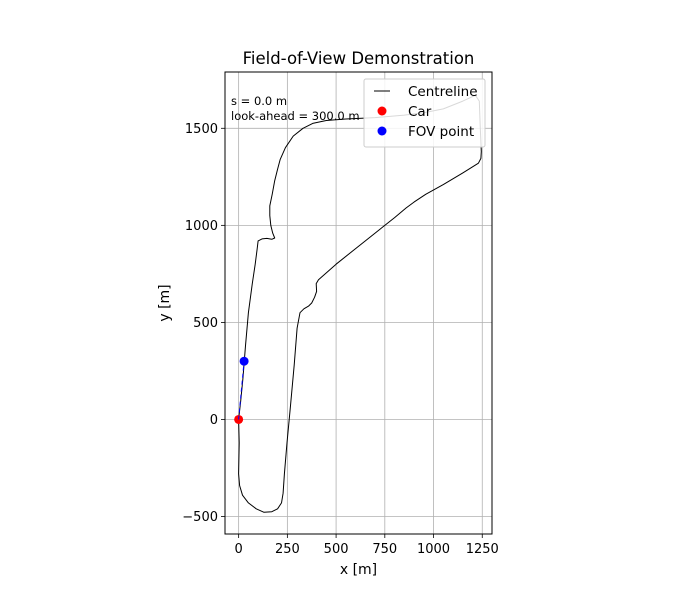  I want to click on y-tick-label: −500, so click(200, 517).